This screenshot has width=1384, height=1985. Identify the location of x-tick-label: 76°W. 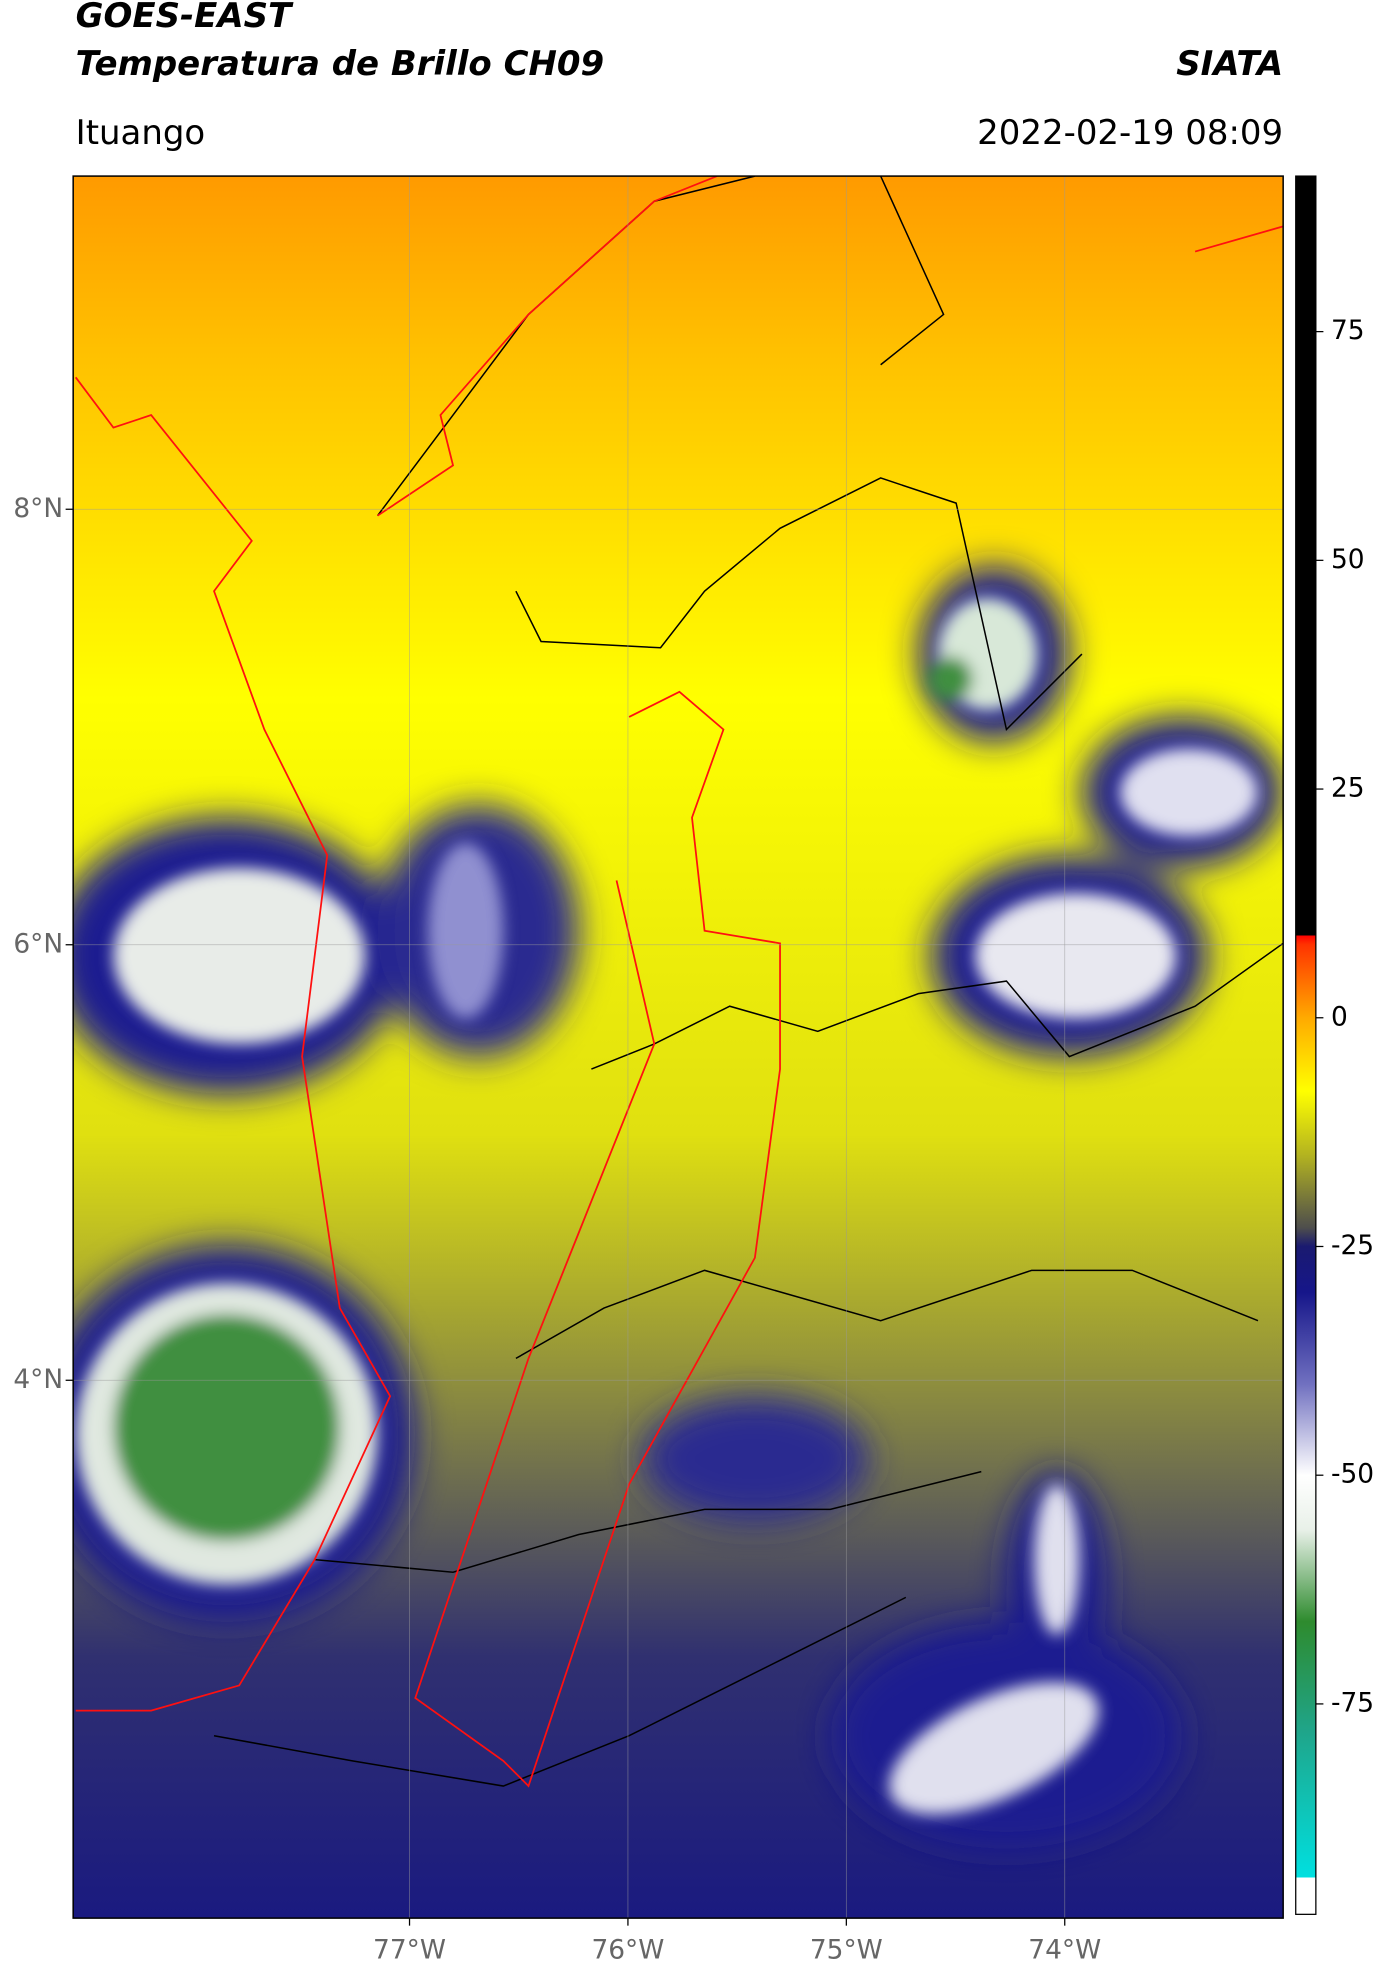
(627, 1949).